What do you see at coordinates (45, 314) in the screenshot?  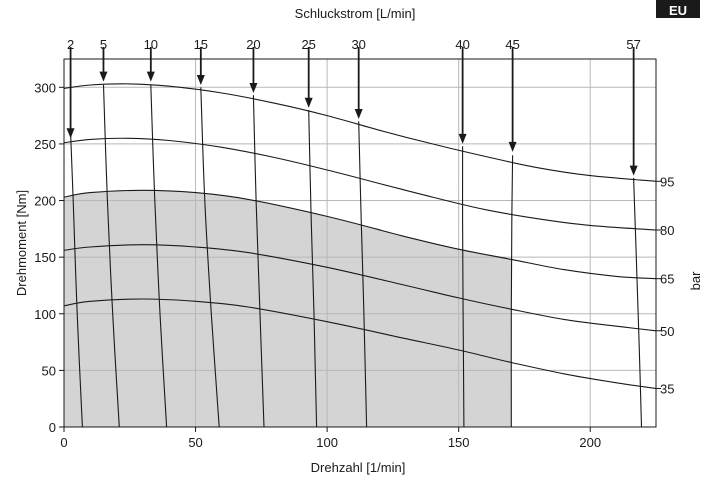 I see `y-tick-label: 100` at bounding box center [45, 314].